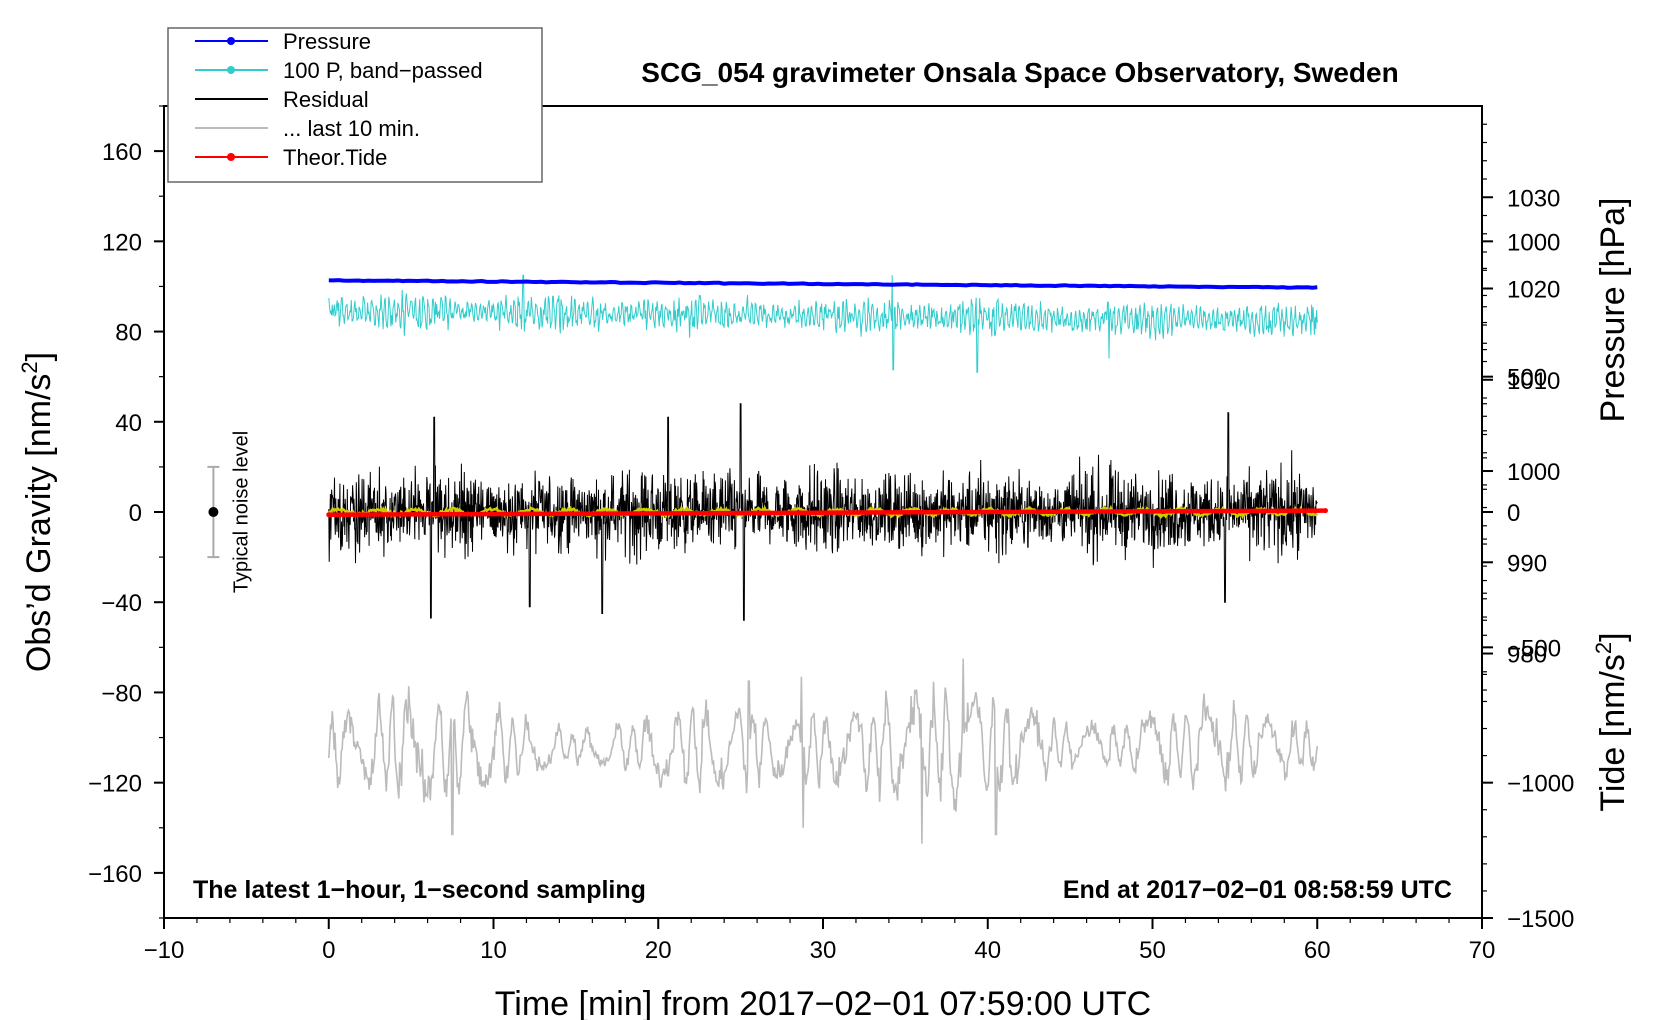  What do you see at coordinates (1613, 636) in the screenshot?
I see `tide-label-close: ]` at bounding box center [1613, 636].